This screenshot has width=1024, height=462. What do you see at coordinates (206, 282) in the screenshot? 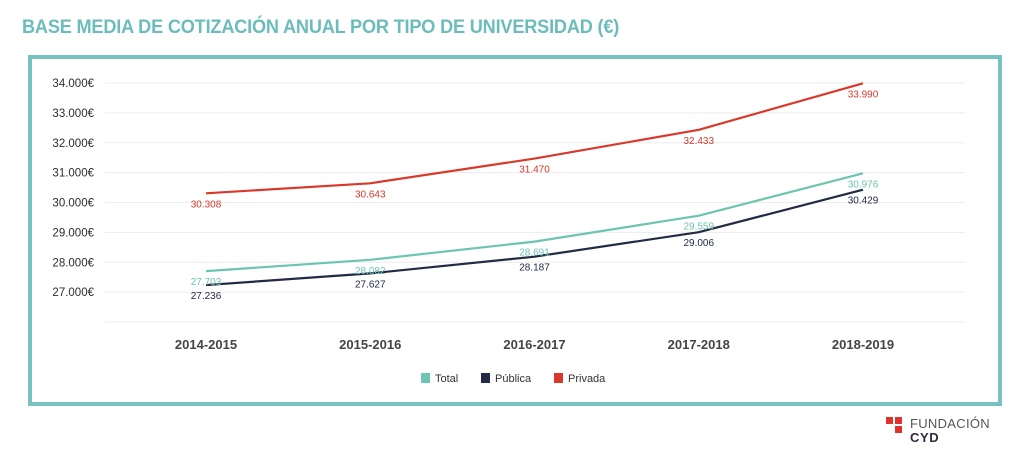
I see `data-label: 27.703` at bounding box center [206, 282].